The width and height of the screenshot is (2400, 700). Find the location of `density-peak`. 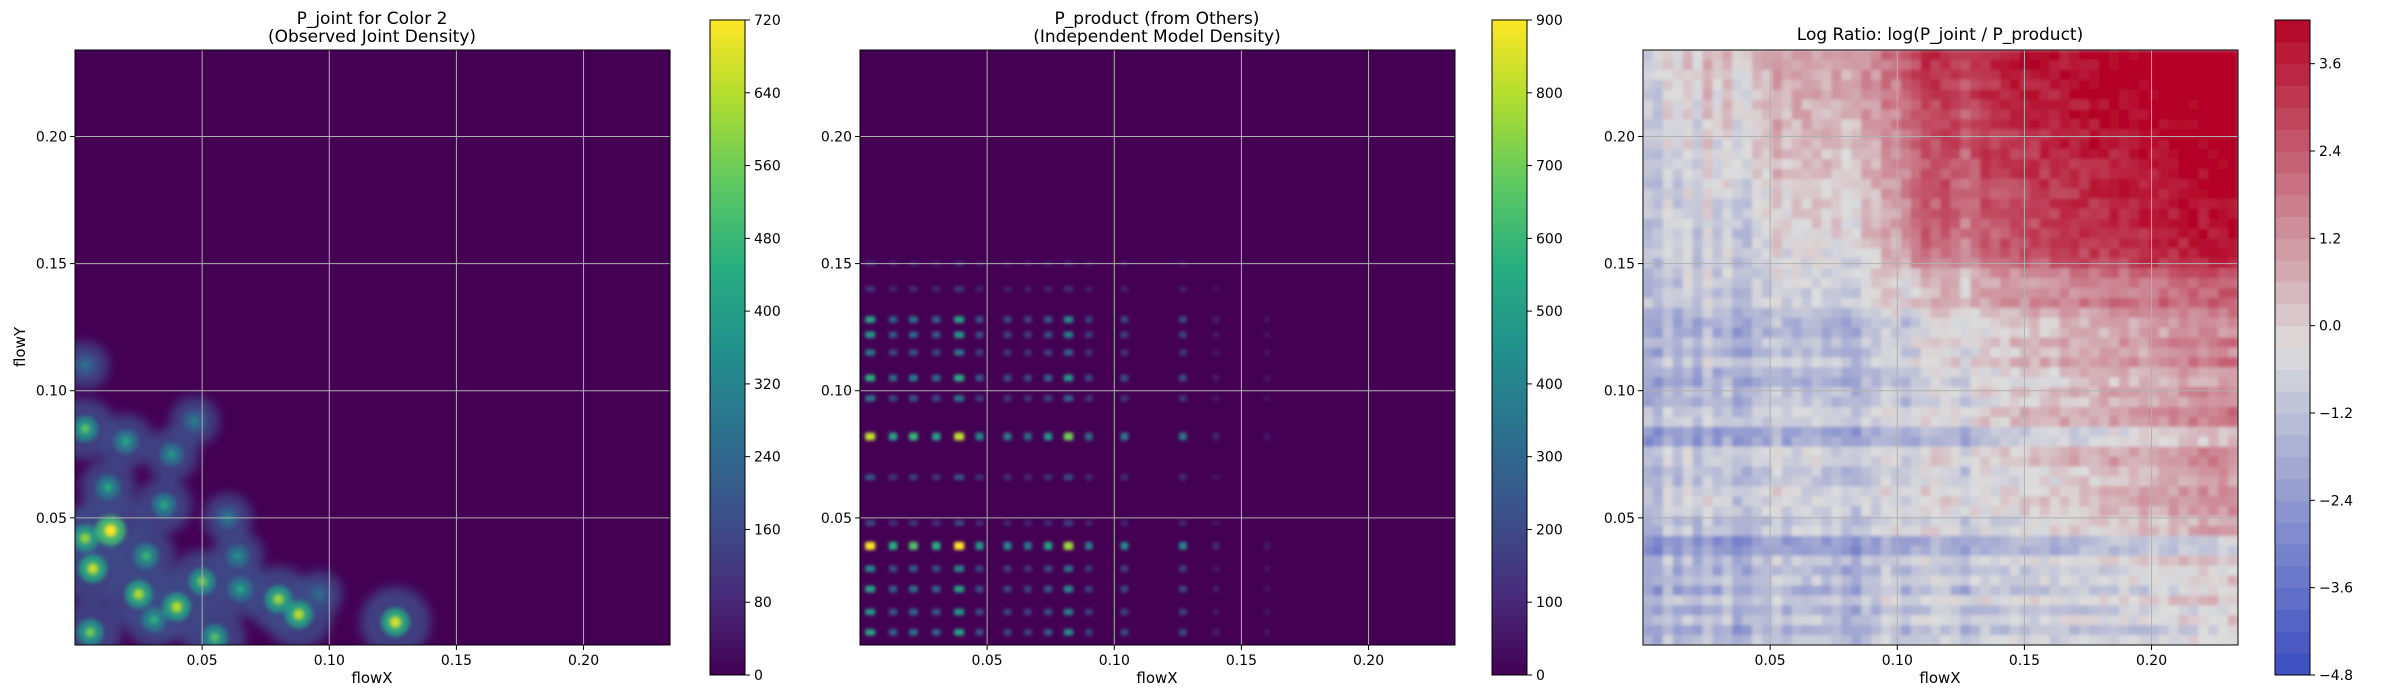

density-peak is located at coordinates (154, 620).